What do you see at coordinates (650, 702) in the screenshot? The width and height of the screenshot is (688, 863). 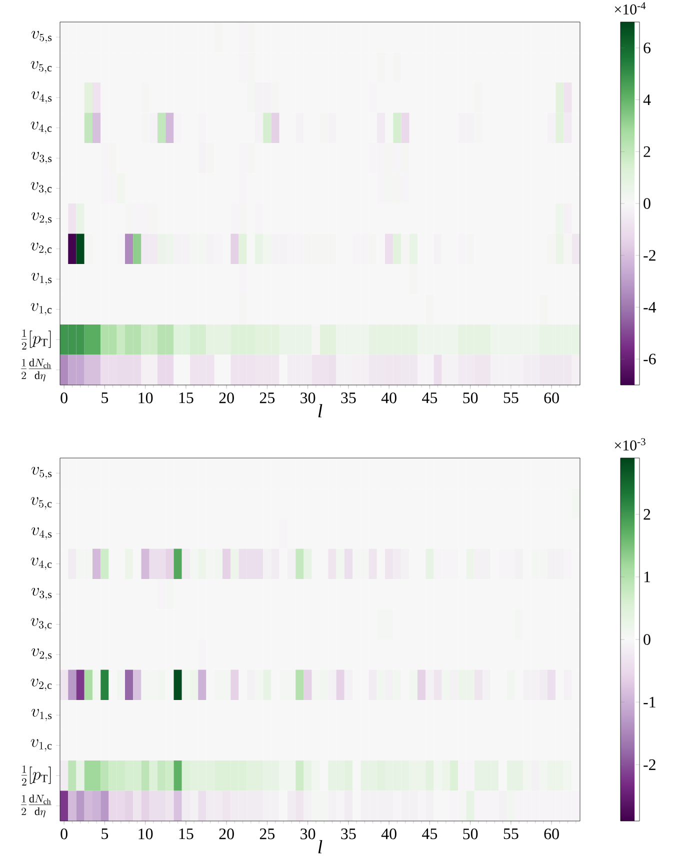 I see `color-bar-label: -1` at bounding box center [650, 702].